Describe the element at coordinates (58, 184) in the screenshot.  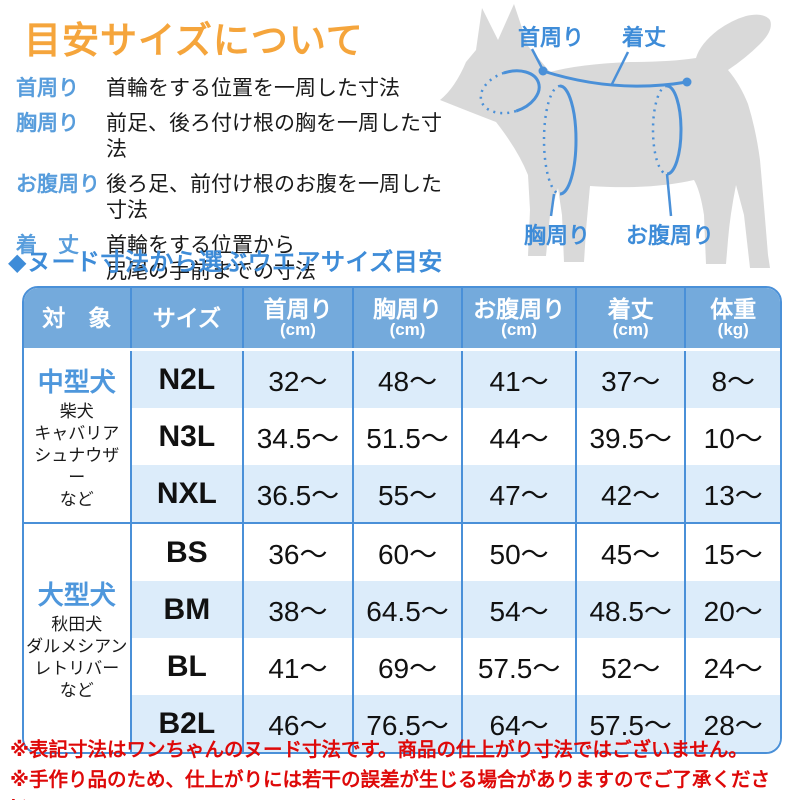
I see `definition-term: お腹周り` at that location.